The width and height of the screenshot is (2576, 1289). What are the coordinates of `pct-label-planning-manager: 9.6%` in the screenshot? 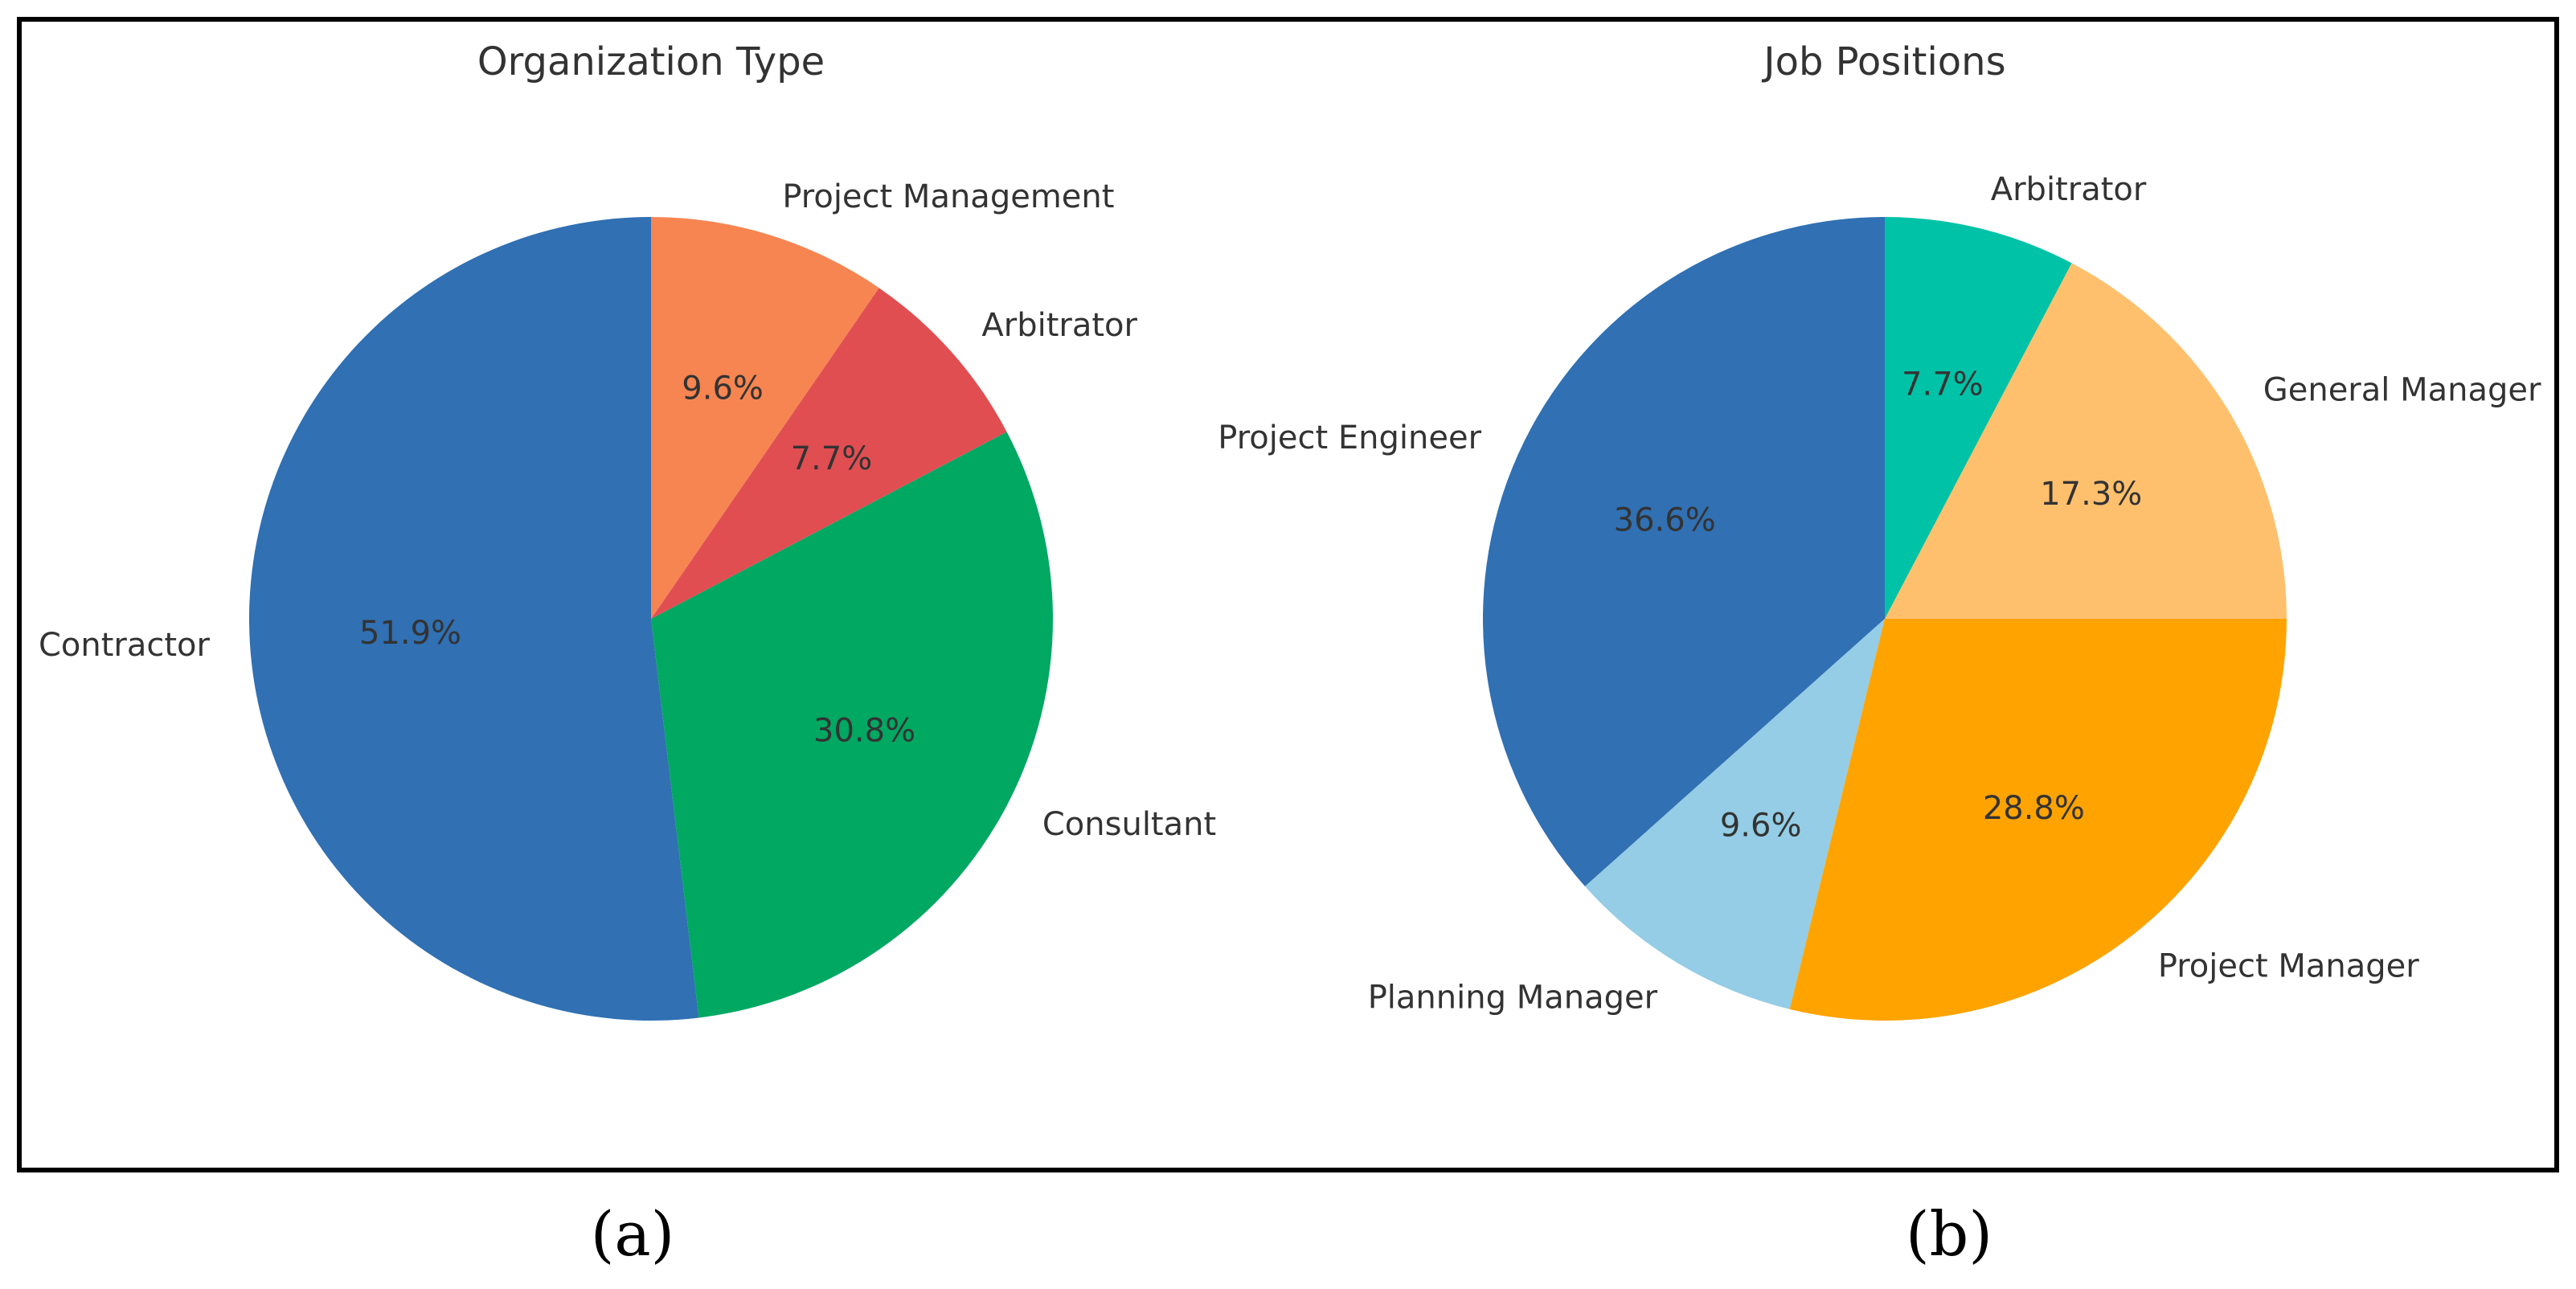 It's located at (1761, 826).